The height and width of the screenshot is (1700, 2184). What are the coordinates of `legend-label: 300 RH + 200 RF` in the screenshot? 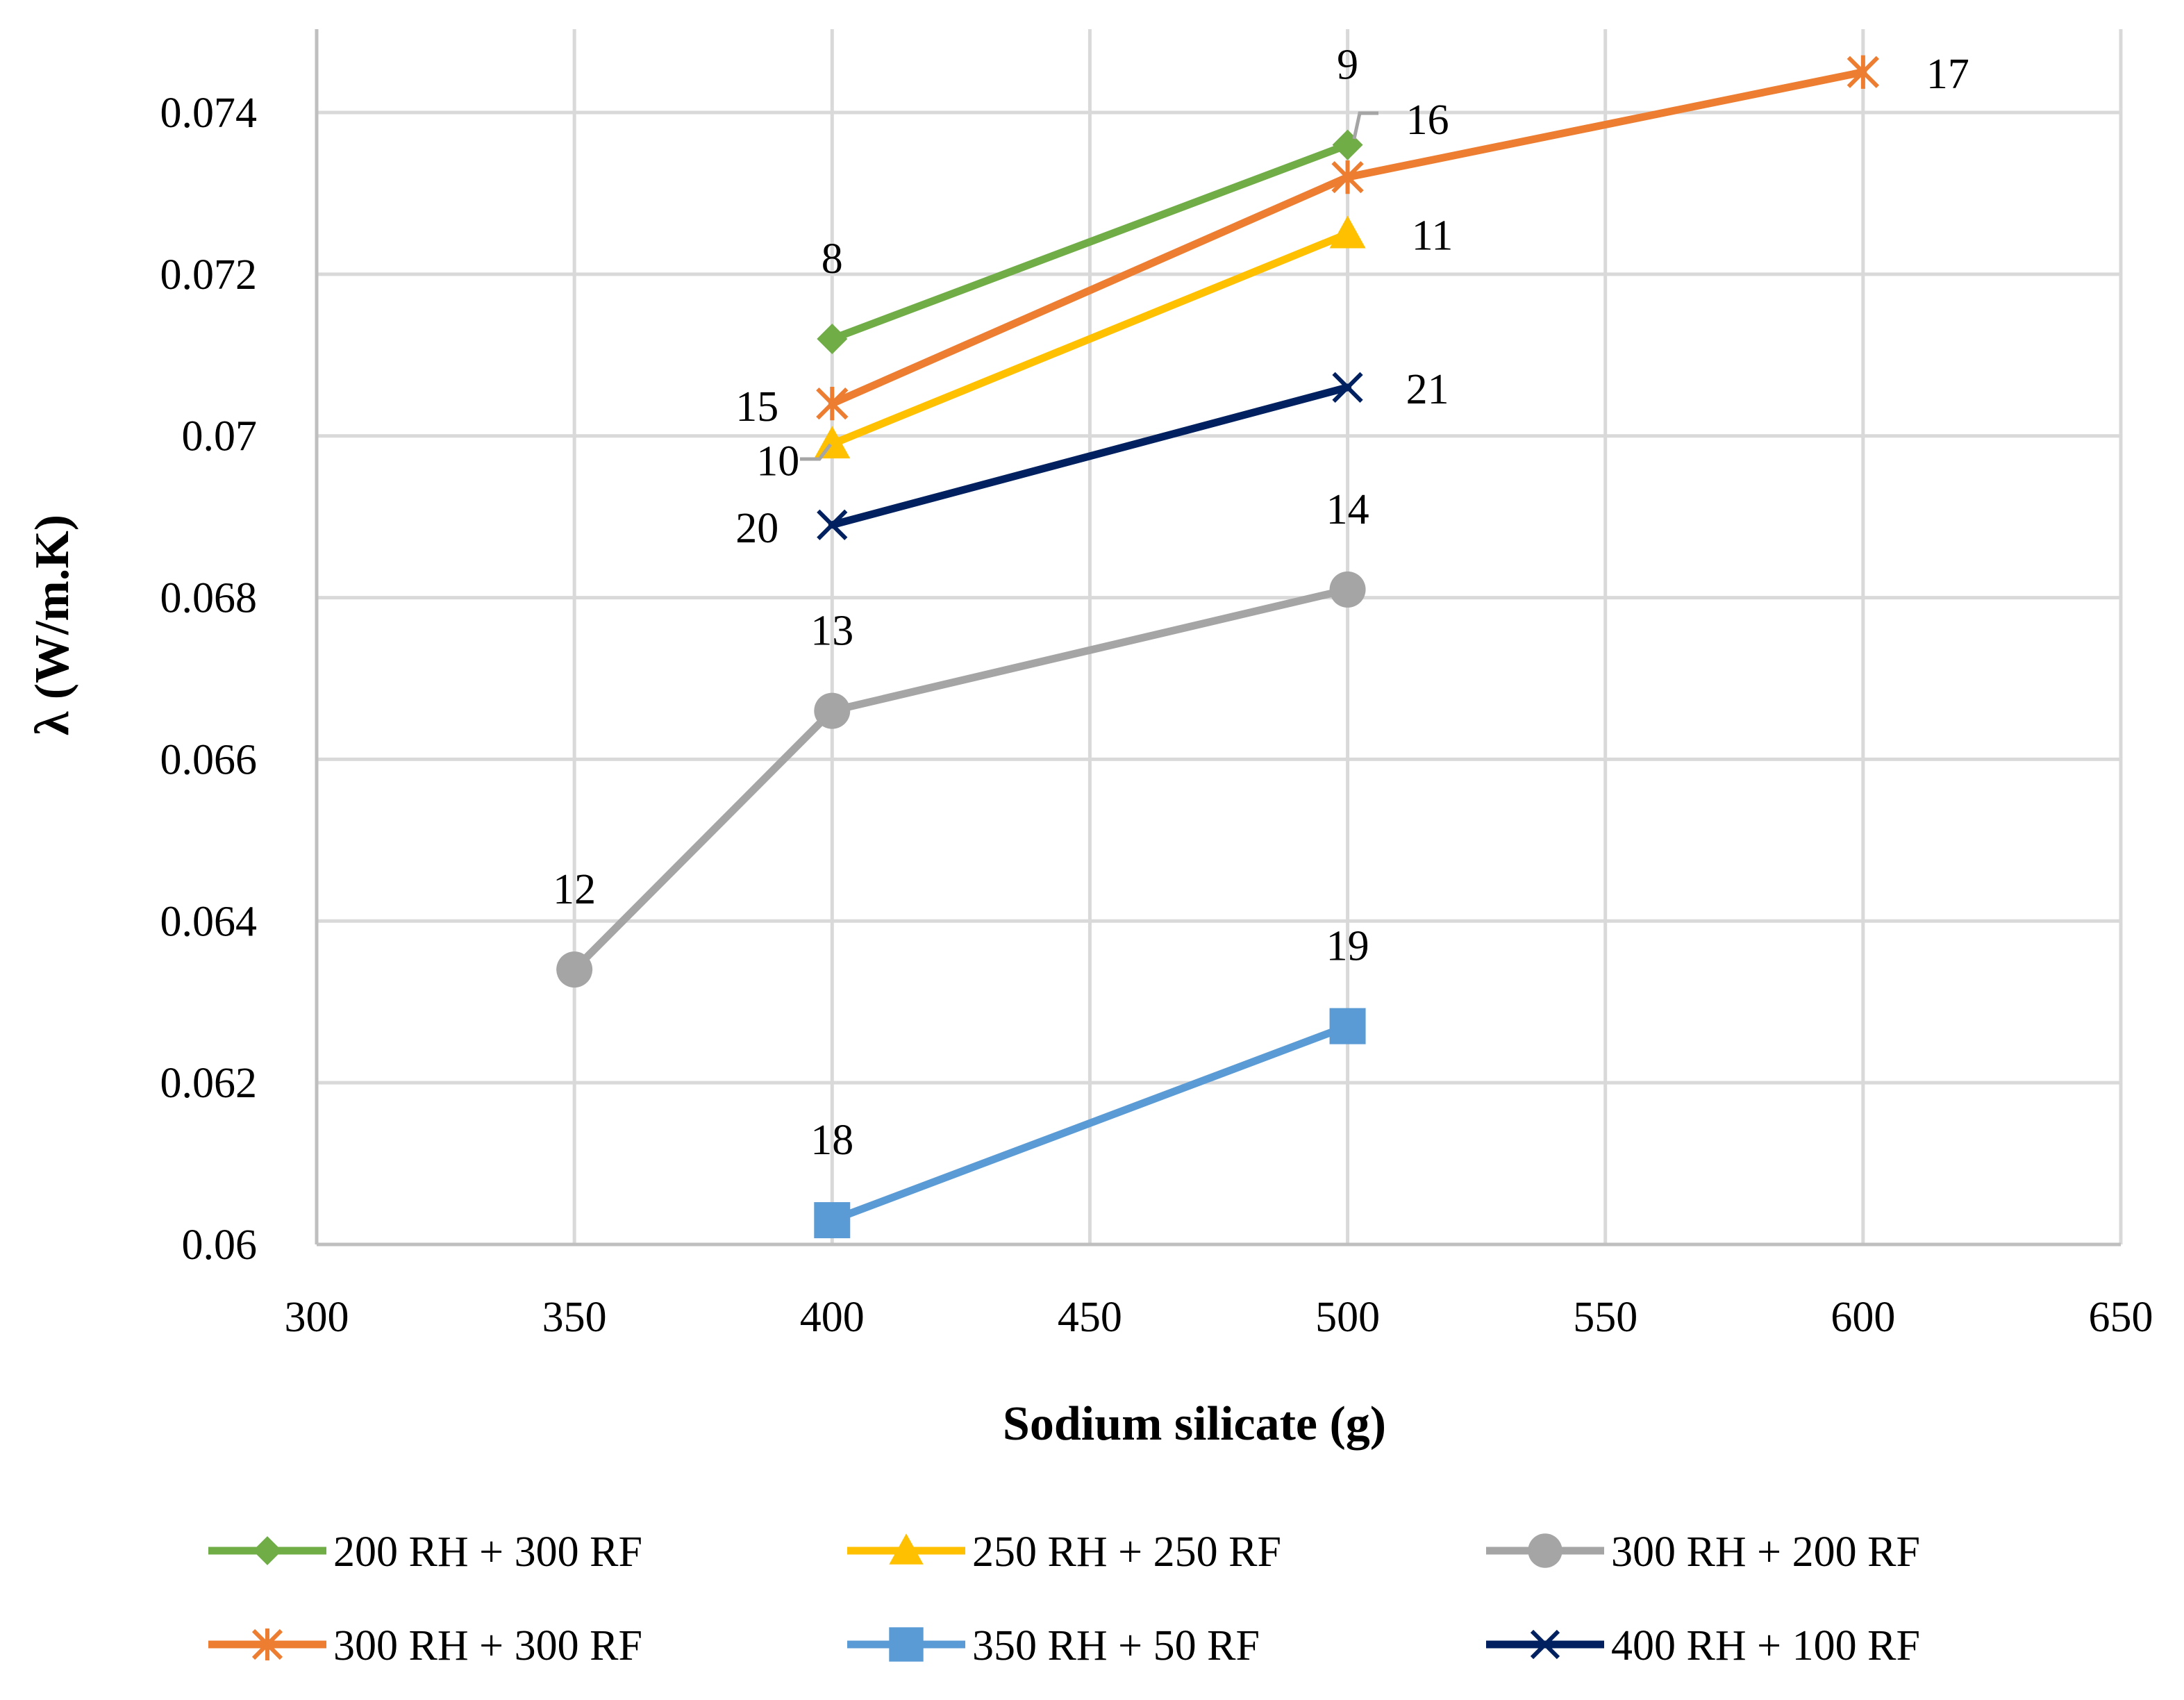 It's located at (1765, 1552).